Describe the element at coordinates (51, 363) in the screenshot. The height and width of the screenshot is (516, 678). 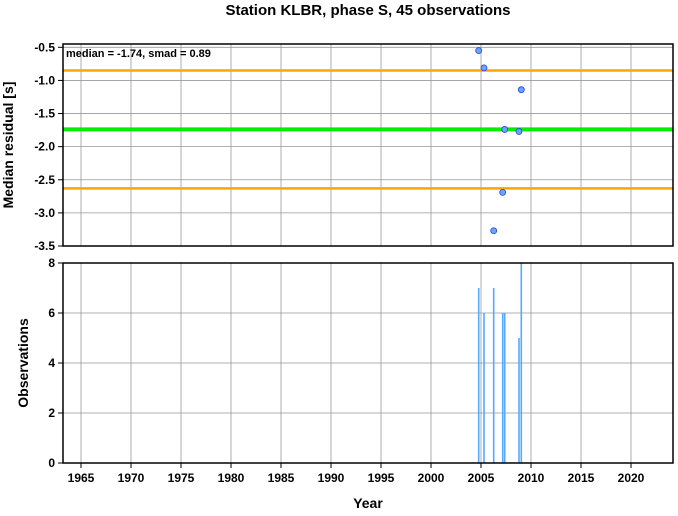
I see `bottom-y-tick-label: 4` at that location.